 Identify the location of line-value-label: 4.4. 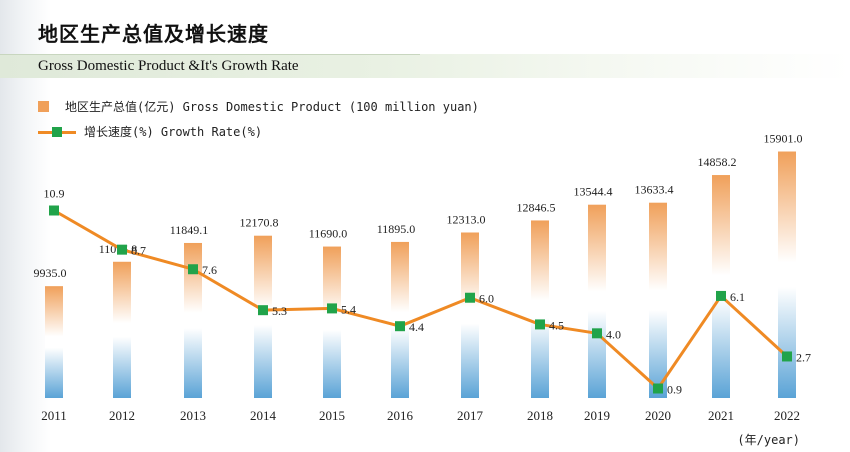
(416, 327).